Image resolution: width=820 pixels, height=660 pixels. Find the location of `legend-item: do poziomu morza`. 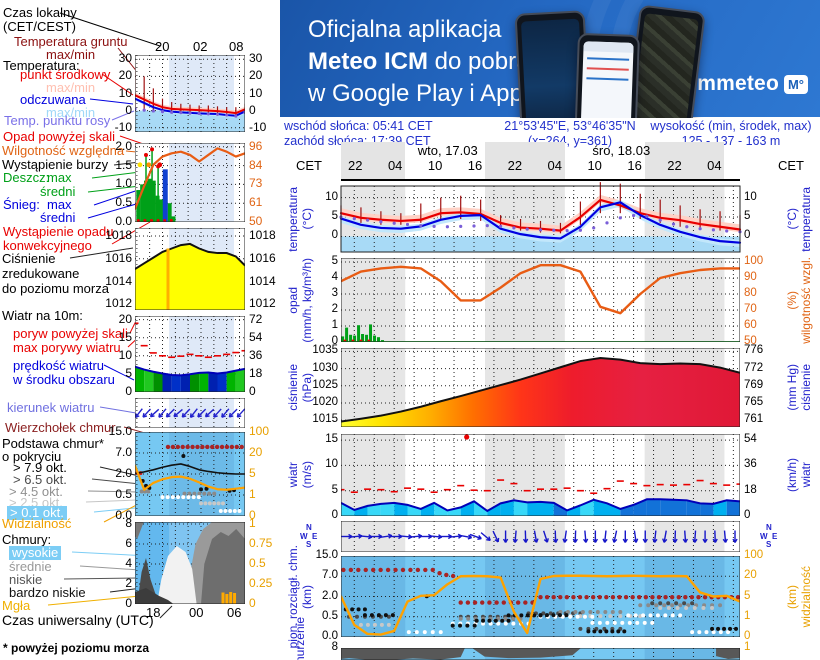

legend-item: do poziomu morza is located at coordinates (55, 288).